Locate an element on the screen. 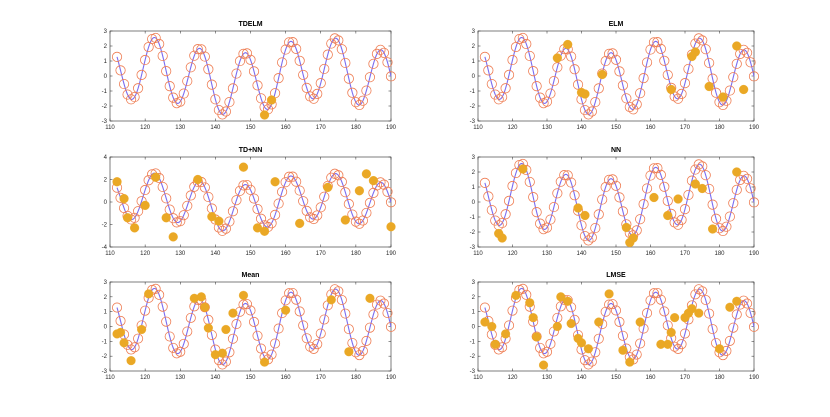 The height and width of the screenshot is (417, 830). panel-elm: ELM 110 120 130 140 150 160 170 180 190 -3 -2 -1 0 1 2 3 is located at coordinates (615, 76).